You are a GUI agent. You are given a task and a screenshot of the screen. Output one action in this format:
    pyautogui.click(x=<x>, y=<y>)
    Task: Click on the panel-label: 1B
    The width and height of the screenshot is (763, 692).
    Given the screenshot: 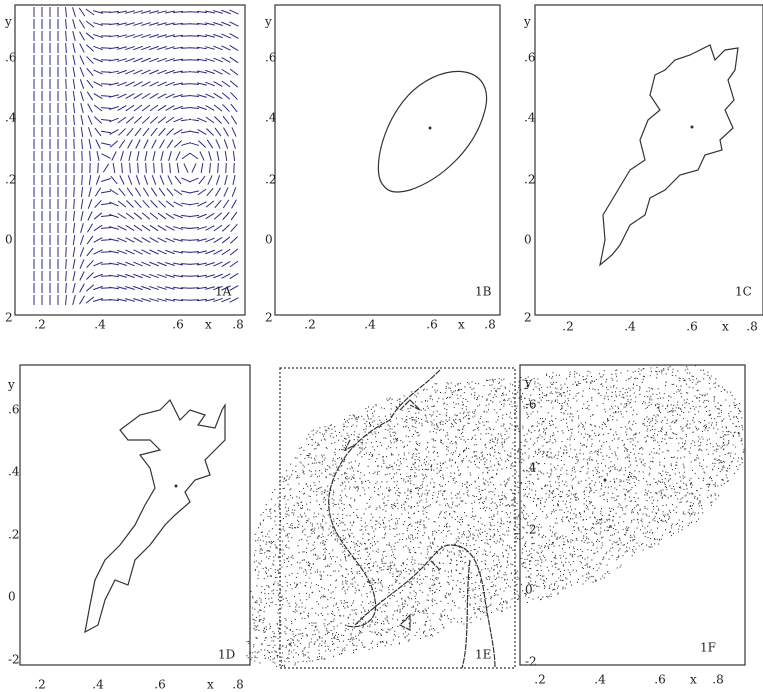 What is the action you would take?
    pyautogui.click(x=483, y=292)
    